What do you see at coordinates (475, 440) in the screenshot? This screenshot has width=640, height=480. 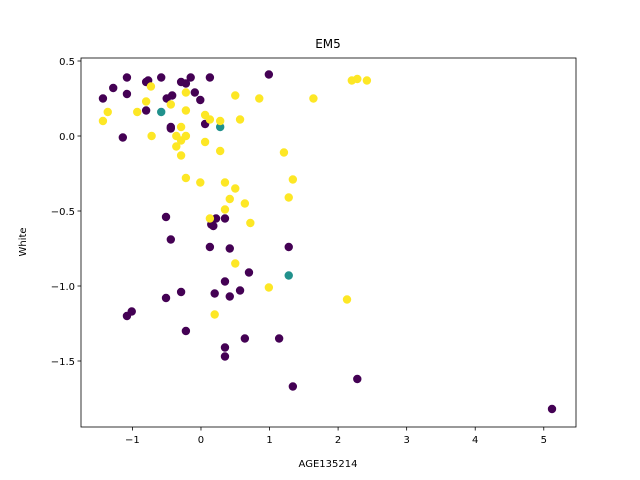 I see `x-tick-label: 4` at bounding box center [475, 440].